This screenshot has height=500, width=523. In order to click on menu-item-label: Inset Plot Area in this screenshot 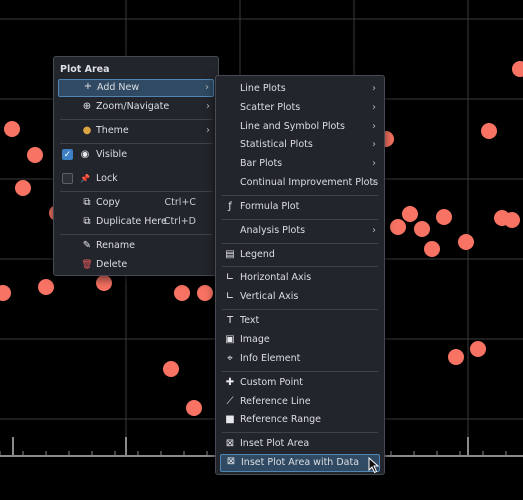, I will do `click(275, 443)`.